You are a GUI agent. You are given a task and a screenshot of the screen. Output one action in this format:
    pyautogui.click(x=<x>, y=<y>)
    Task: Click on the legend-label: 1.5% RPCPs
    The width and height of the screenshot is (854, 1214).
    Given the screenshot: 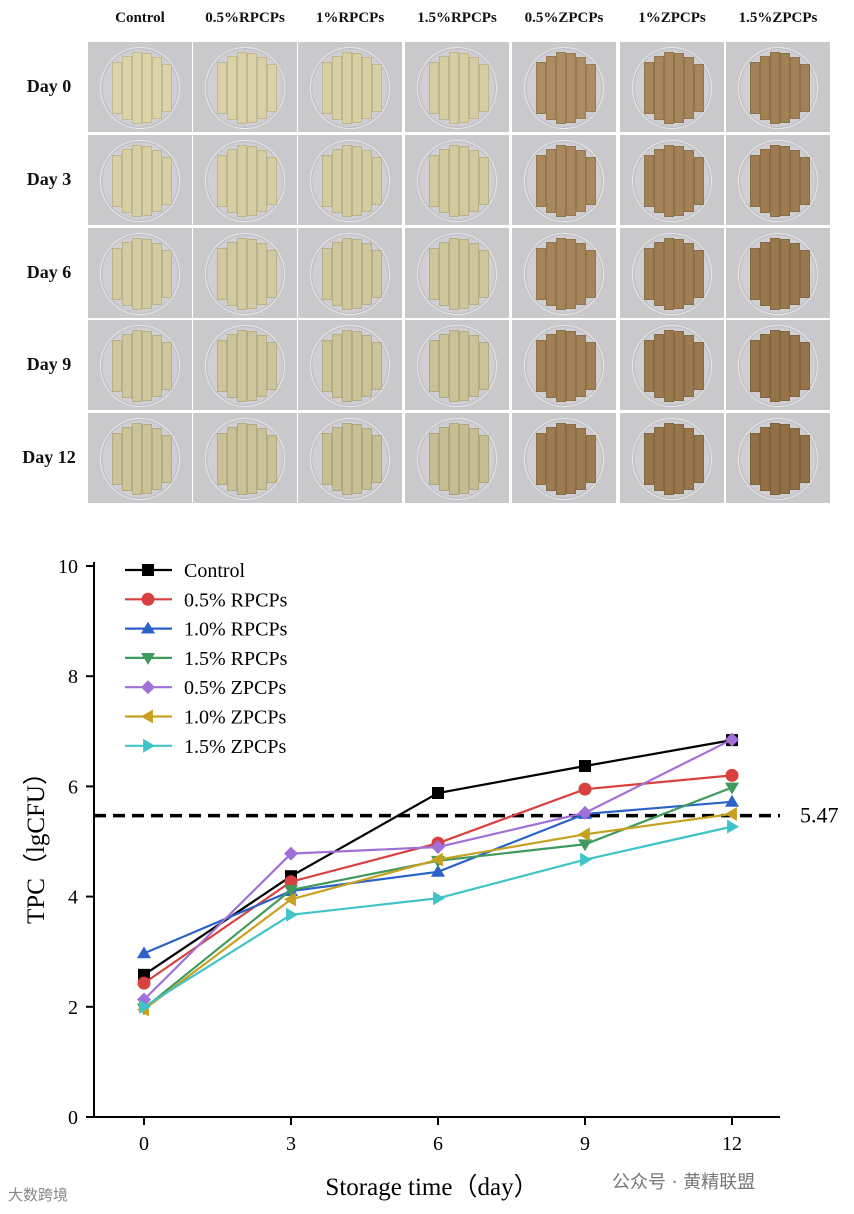 What is the action you would take?
    pyautogui.click(x=236, y=659)
    